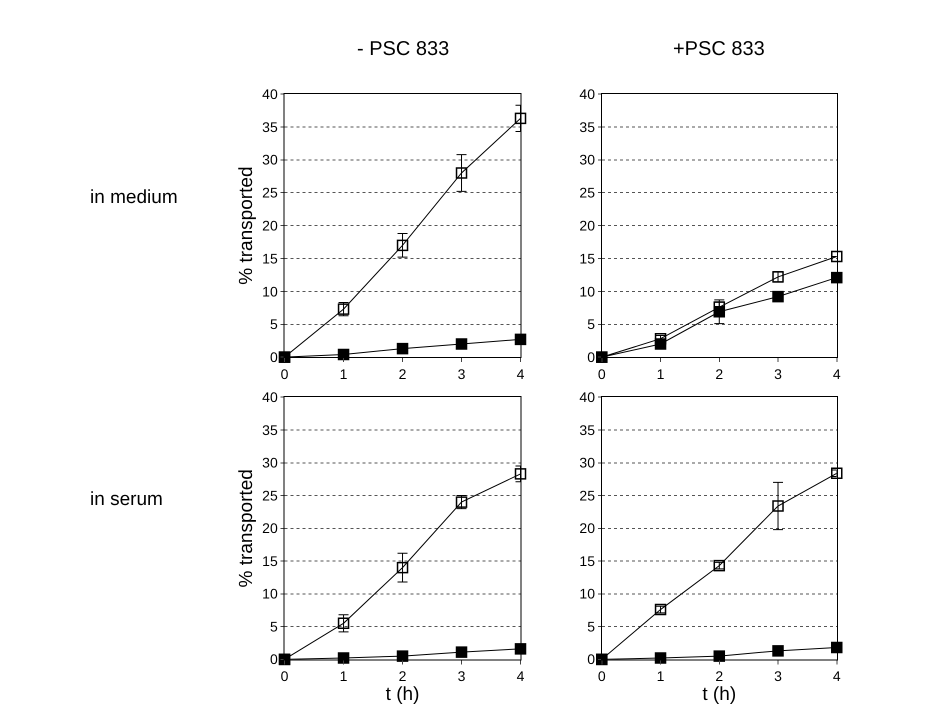 This screenshot has width=928, height=727. Describe the element at coordinates (719, 49) in the screenshot. I see `chart-title: +PSC 833` at that location.